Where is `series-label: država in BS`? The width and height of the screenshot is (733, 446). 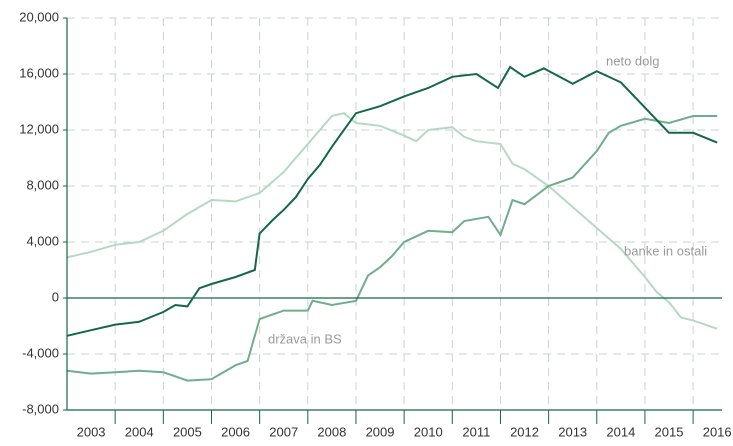
series-label: država in BS is located at coordinates (305, 338).